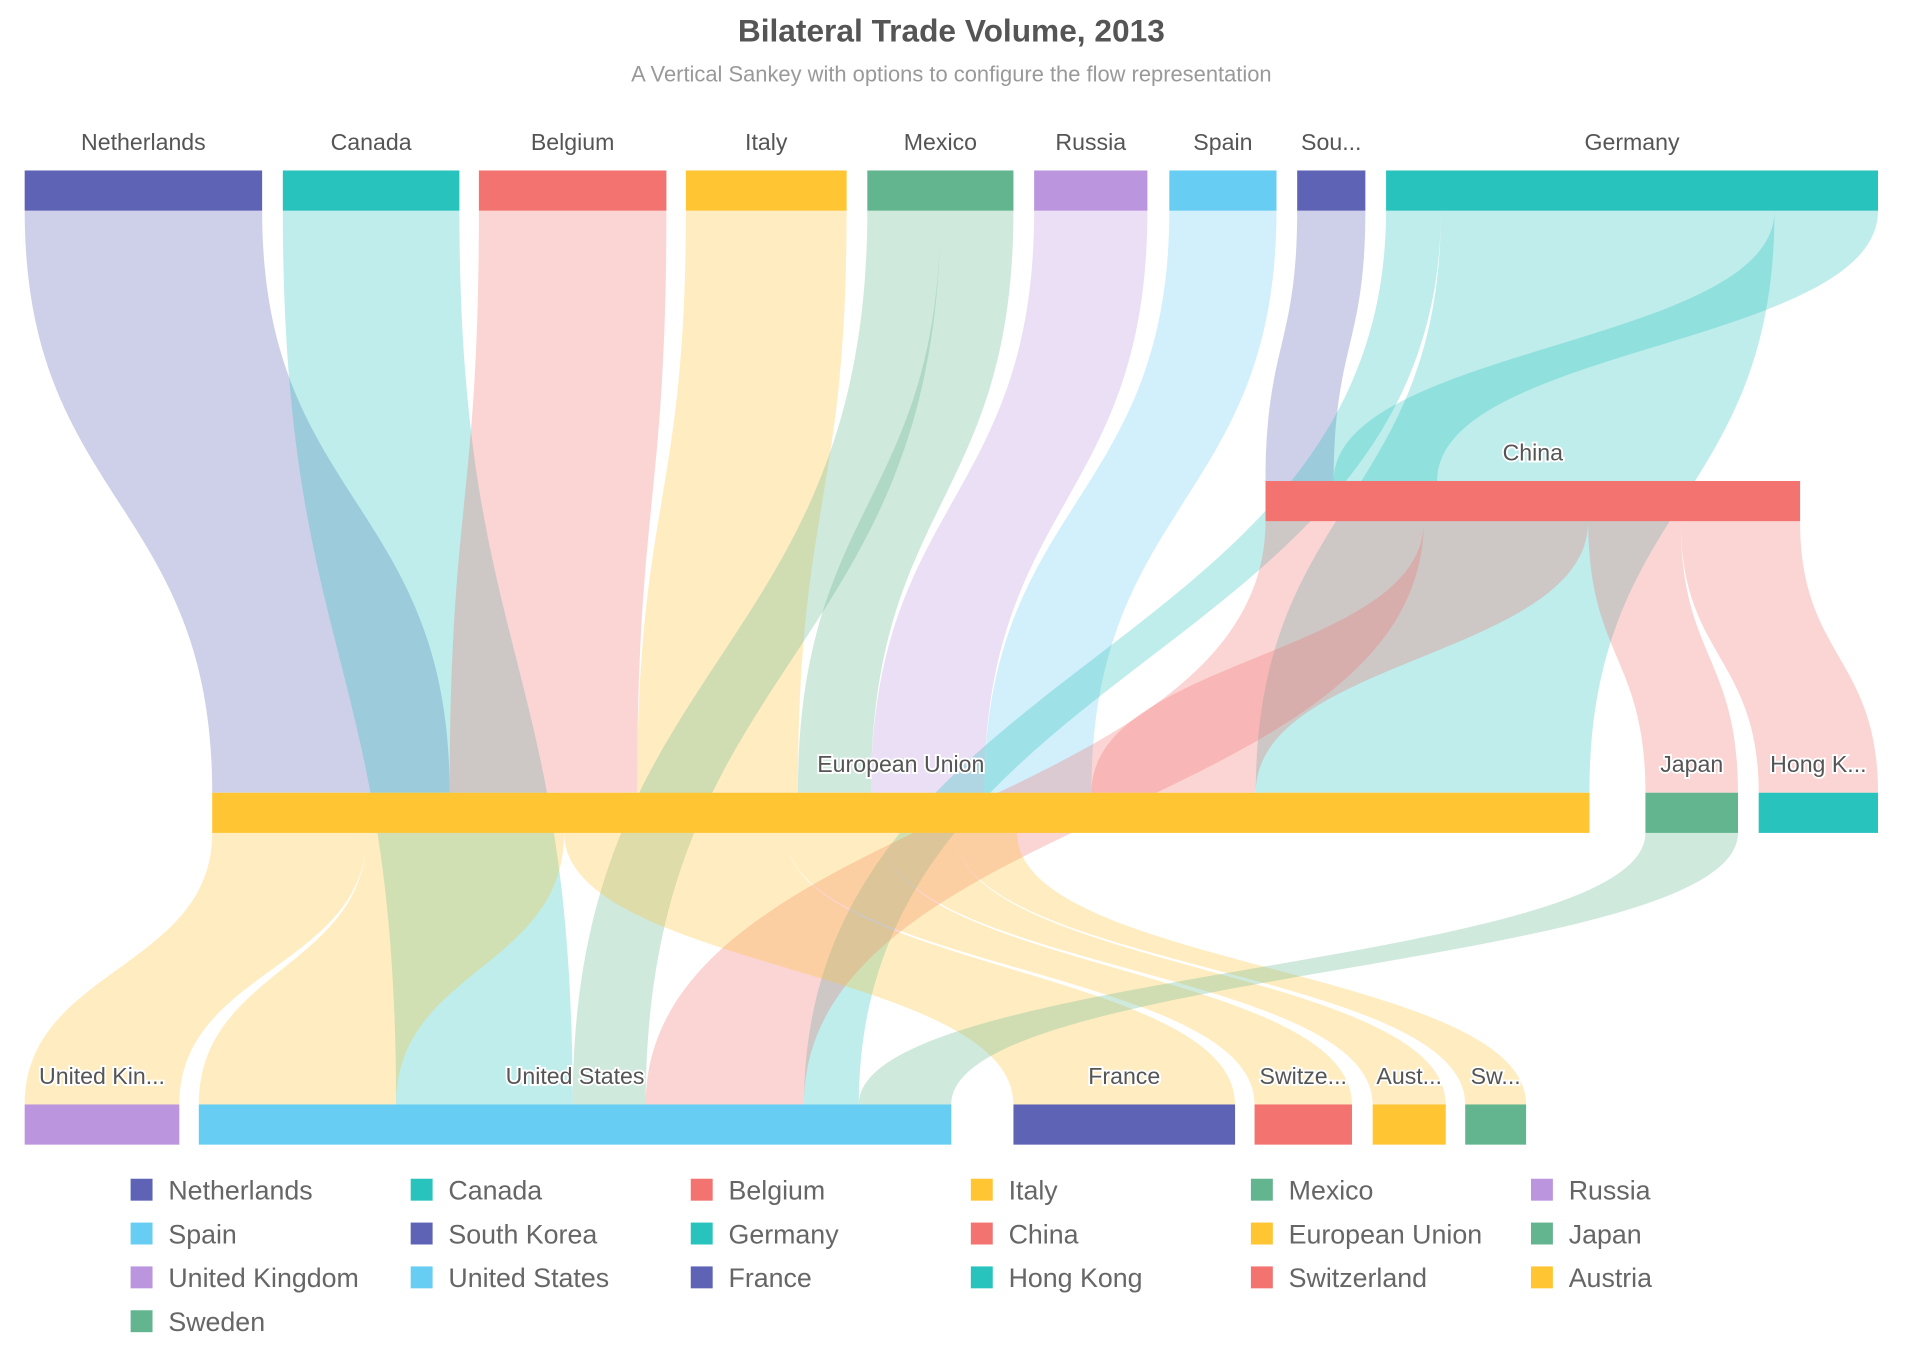 The height and width of the screenshot is (1348, 1910). I want to click on legend-item-china: China, so click(1024, 1234).